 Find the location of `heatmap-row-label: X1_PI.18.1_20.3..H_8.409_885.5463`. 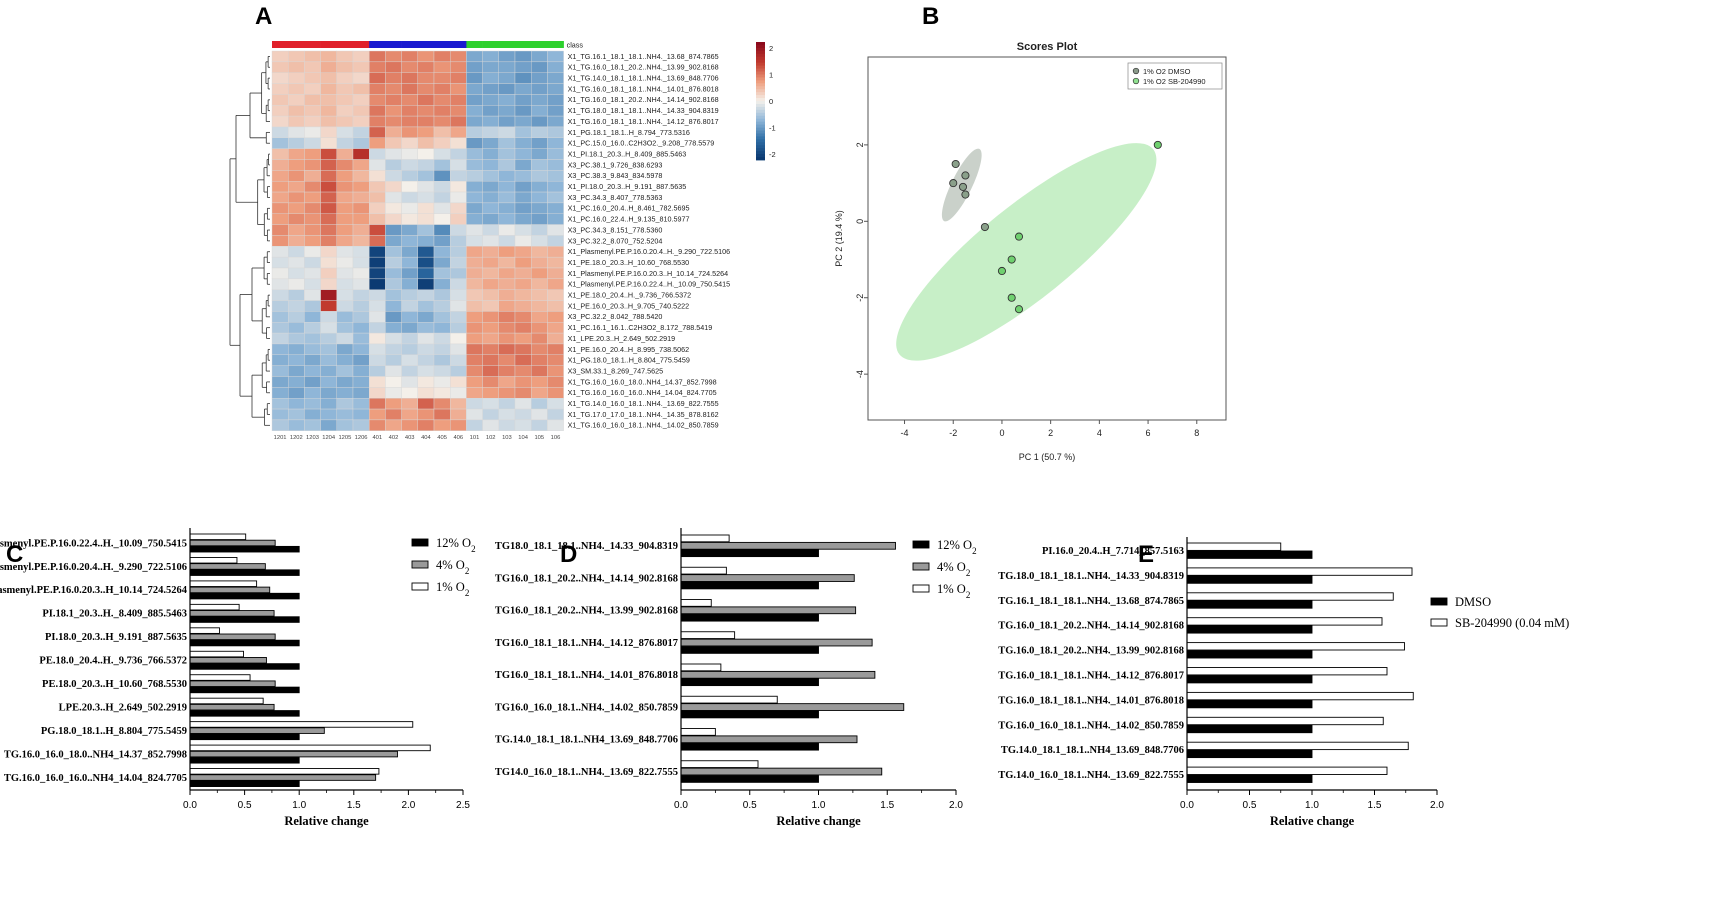

heatmap-row-label: X1_PI.18.1_20.3..H_8.409_885.5463 is located at coordinates (627, 153).